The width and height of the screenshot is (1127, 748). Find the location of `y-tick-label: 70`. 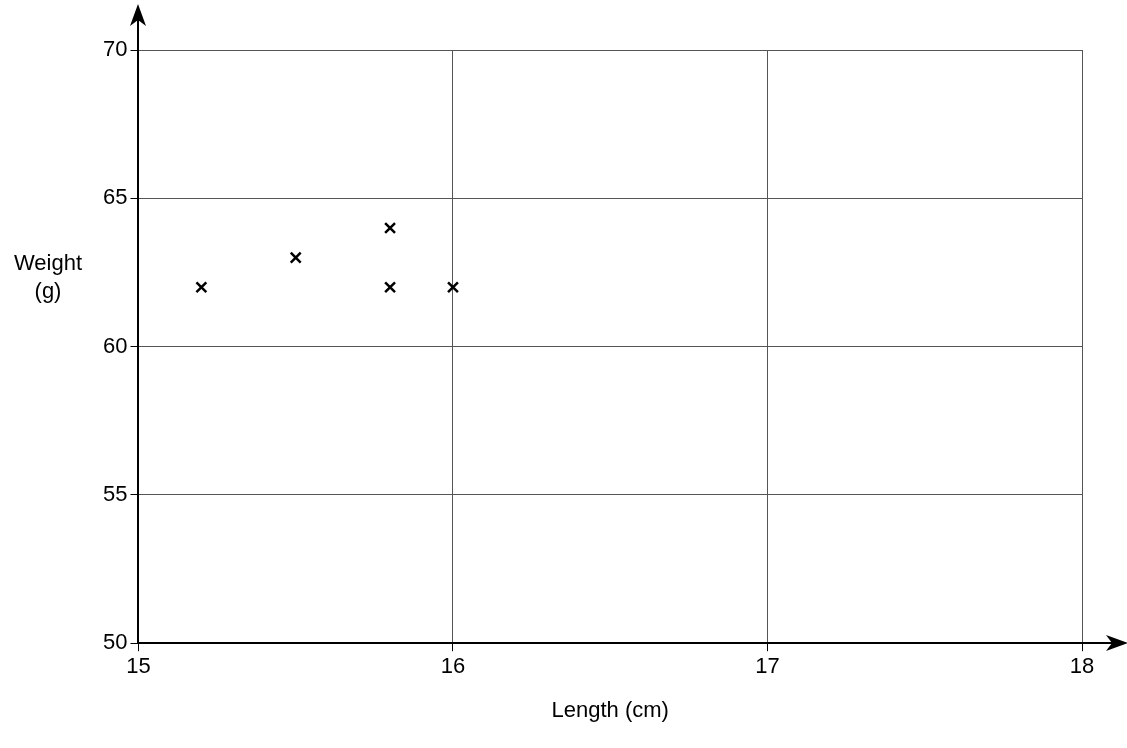

y-tick-label: 70 is located at coordinates (115, 49).